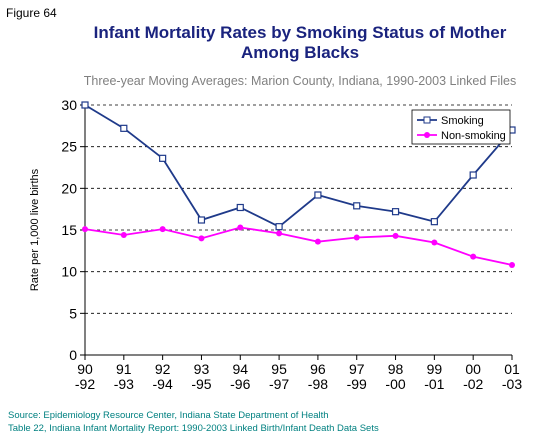  I want to click on x-tick-label: -97, so click(279, 384).